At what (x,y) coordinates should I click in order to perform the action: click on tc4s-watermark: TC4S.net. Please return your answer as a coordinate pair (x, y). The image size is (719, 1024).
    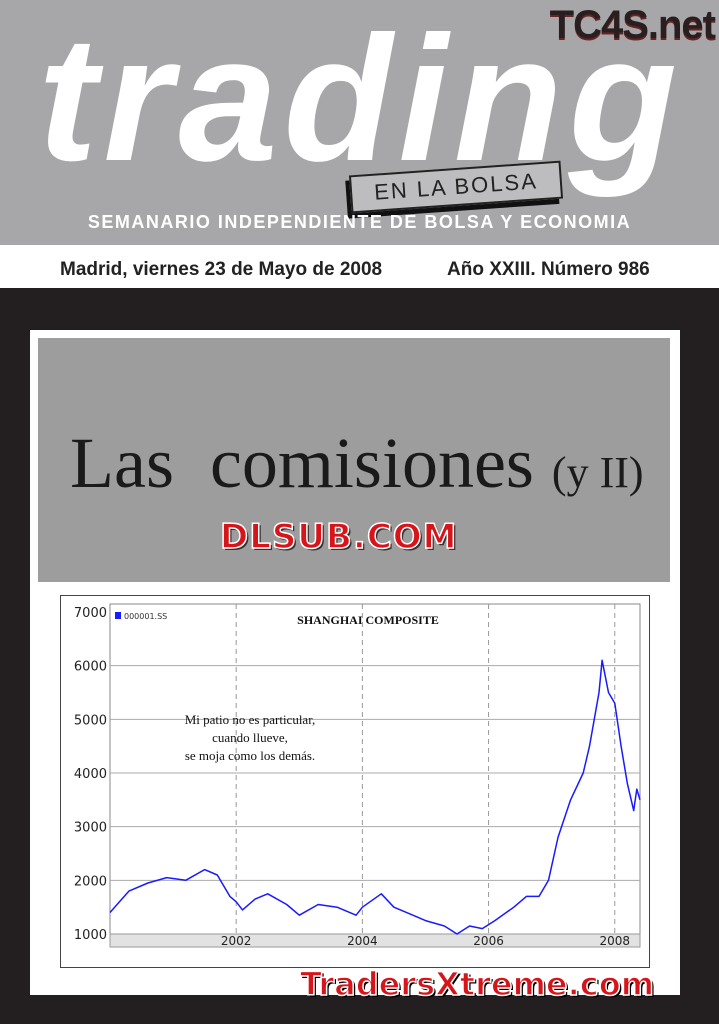
    Looking at the image, I should click on (632, 25).